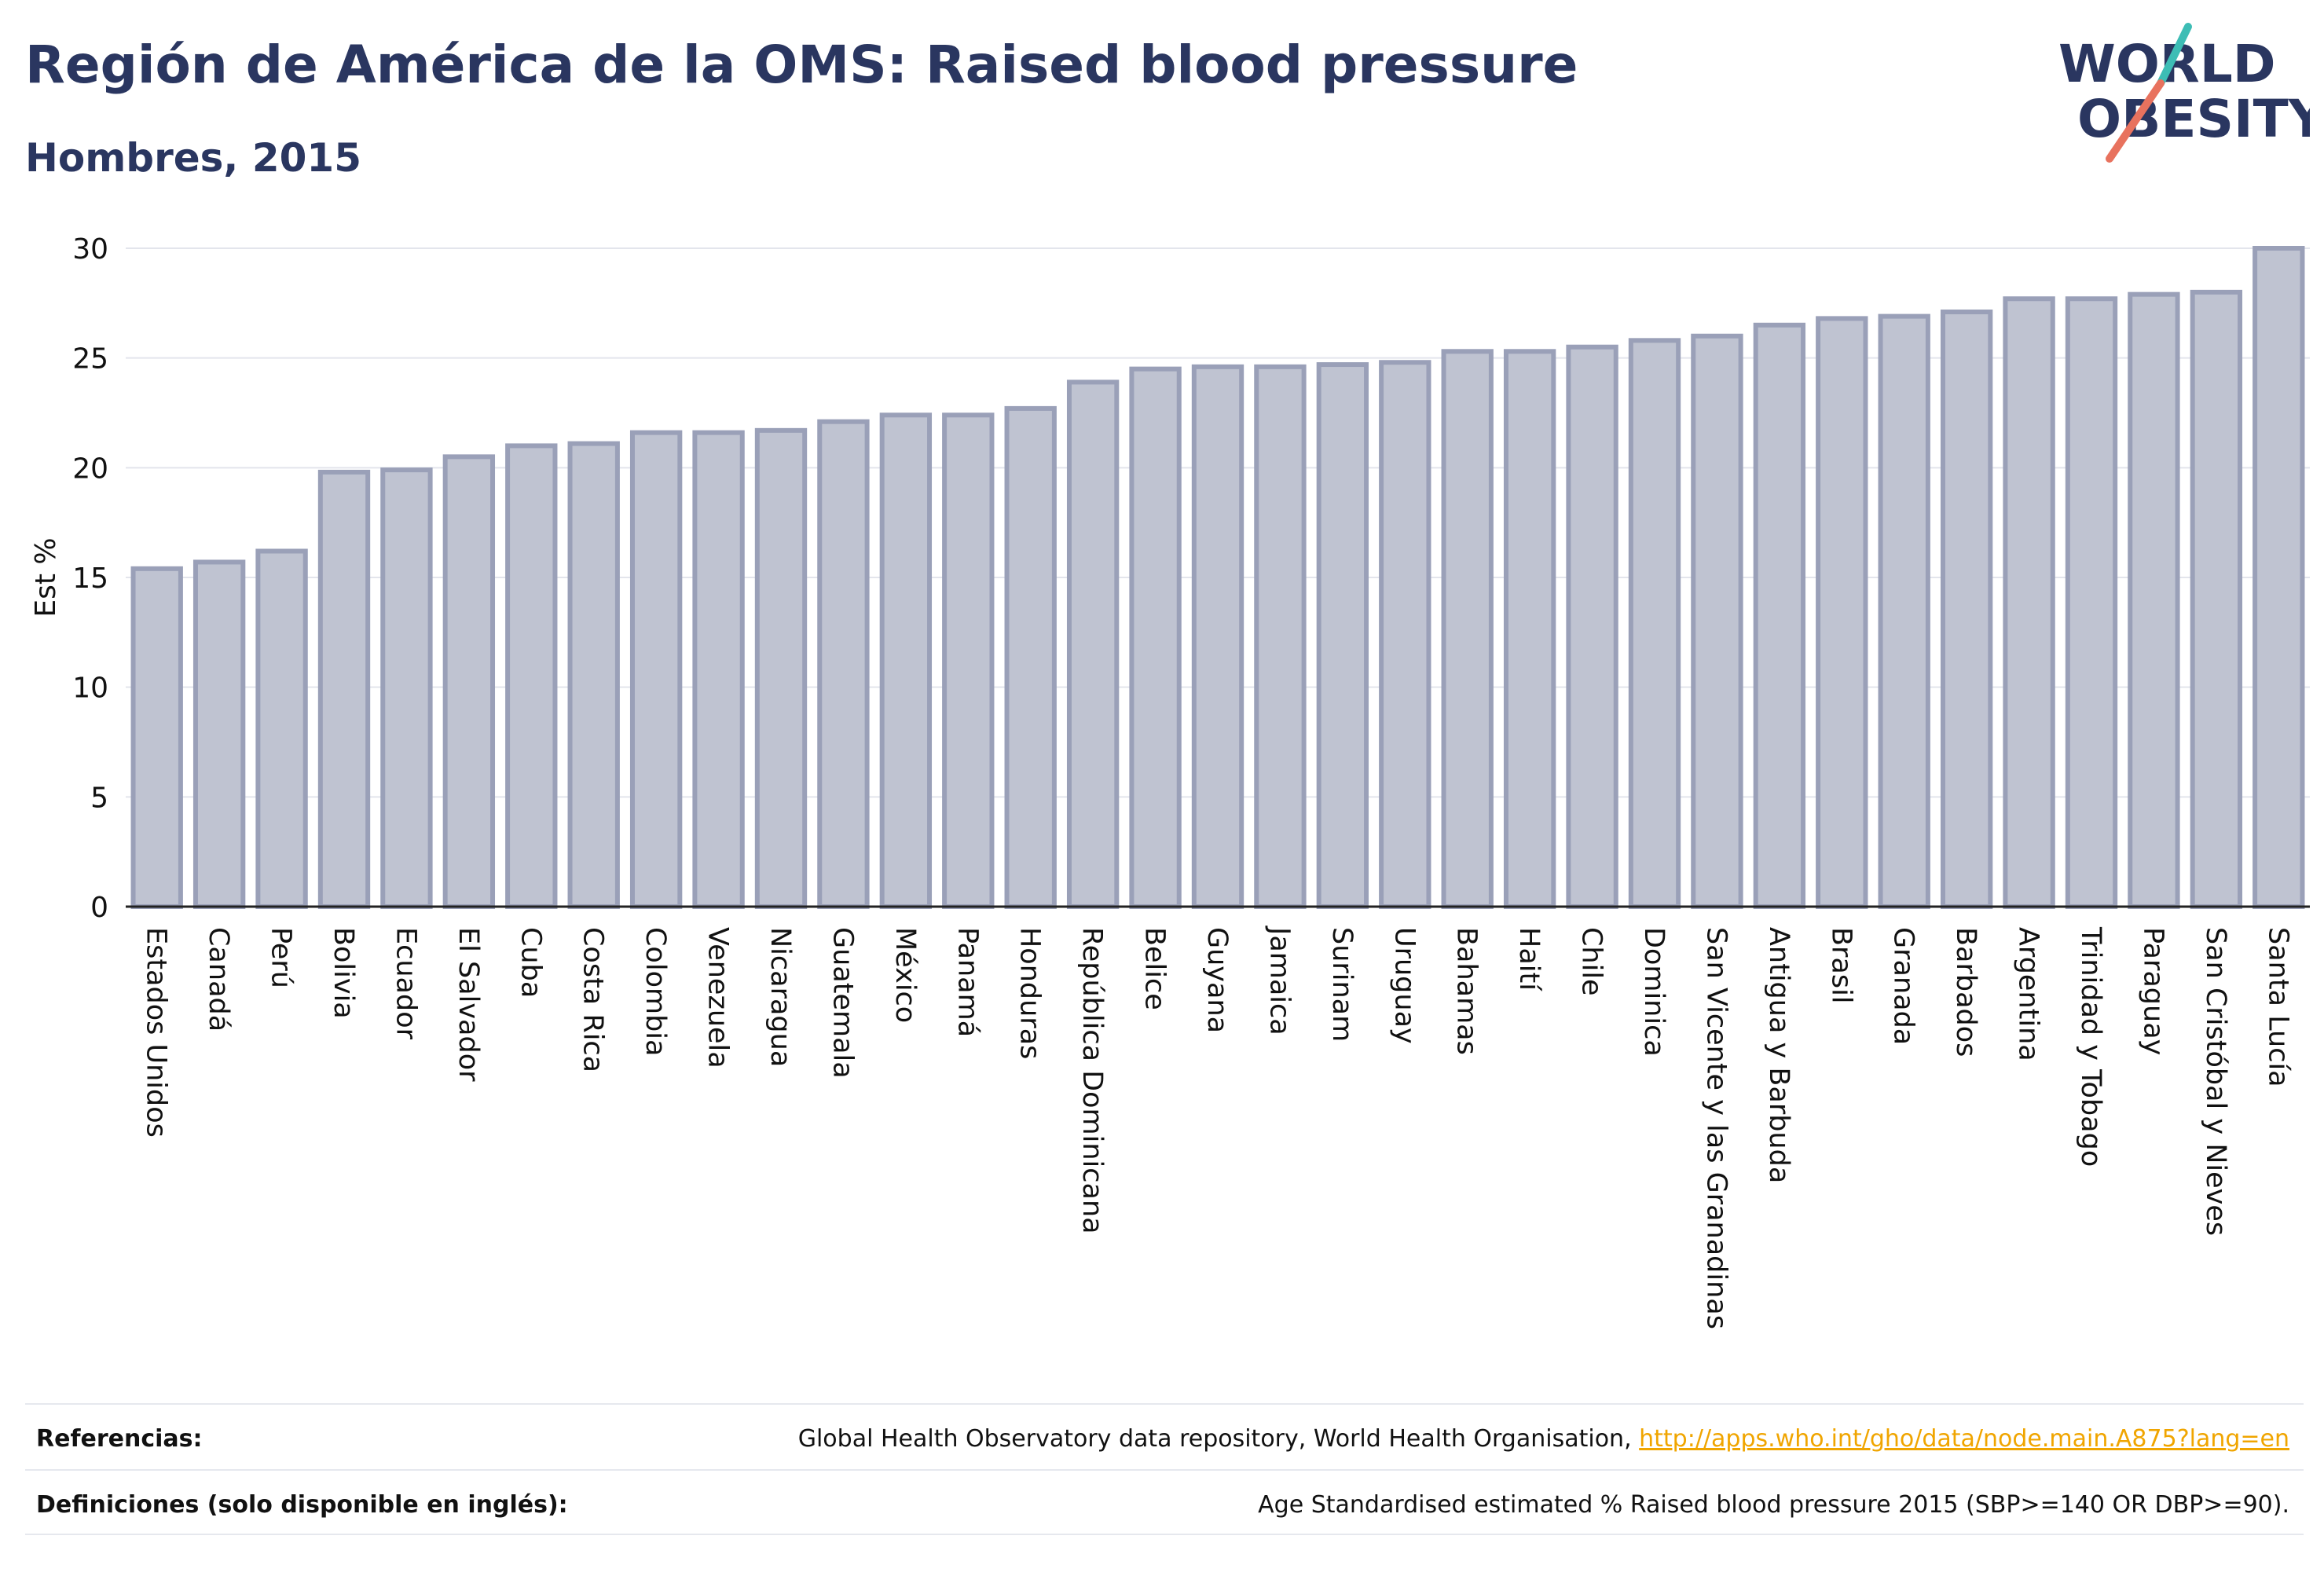  What do you see at coordinates (1217, 980) in the screenshot?
I see `x-tick-label: Guyana` at bounding box center [1217, 980].